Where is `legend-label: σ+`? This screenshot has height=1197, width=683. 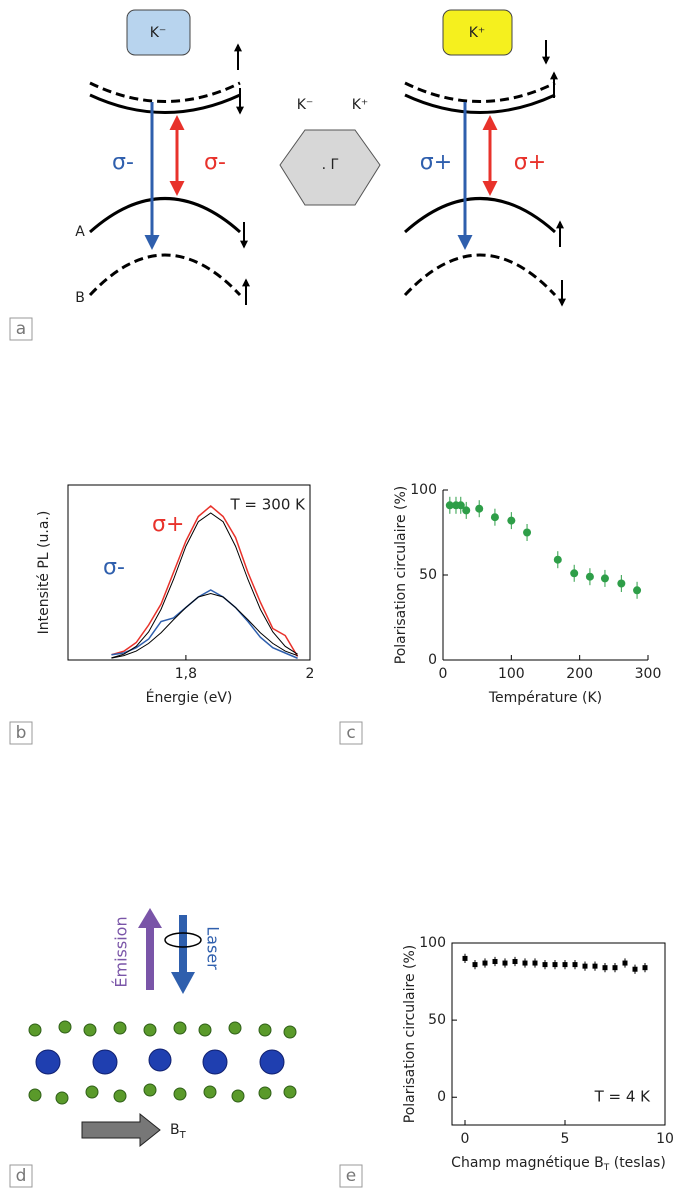 legend-label: σ+ is located at coordinates (168, 524).